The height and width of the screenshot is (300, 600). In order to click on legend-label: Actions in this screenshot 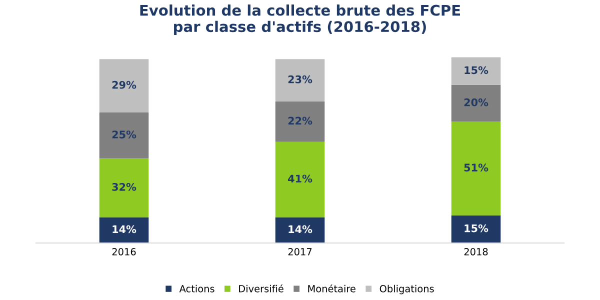, I will do `click(196, 288)`.